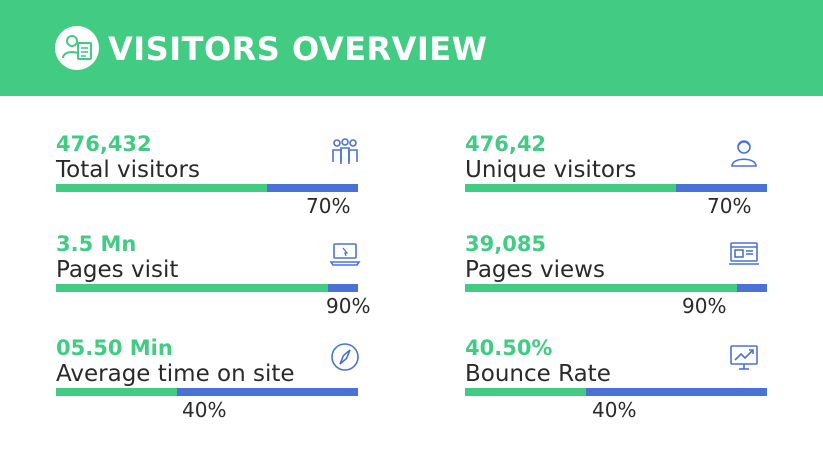 This screenshot has height=463, width=823. What do you see at coordinates (175, 374) in the screenshot?
I see `stat-label: Average time on site` at bounding box center [175, 374].